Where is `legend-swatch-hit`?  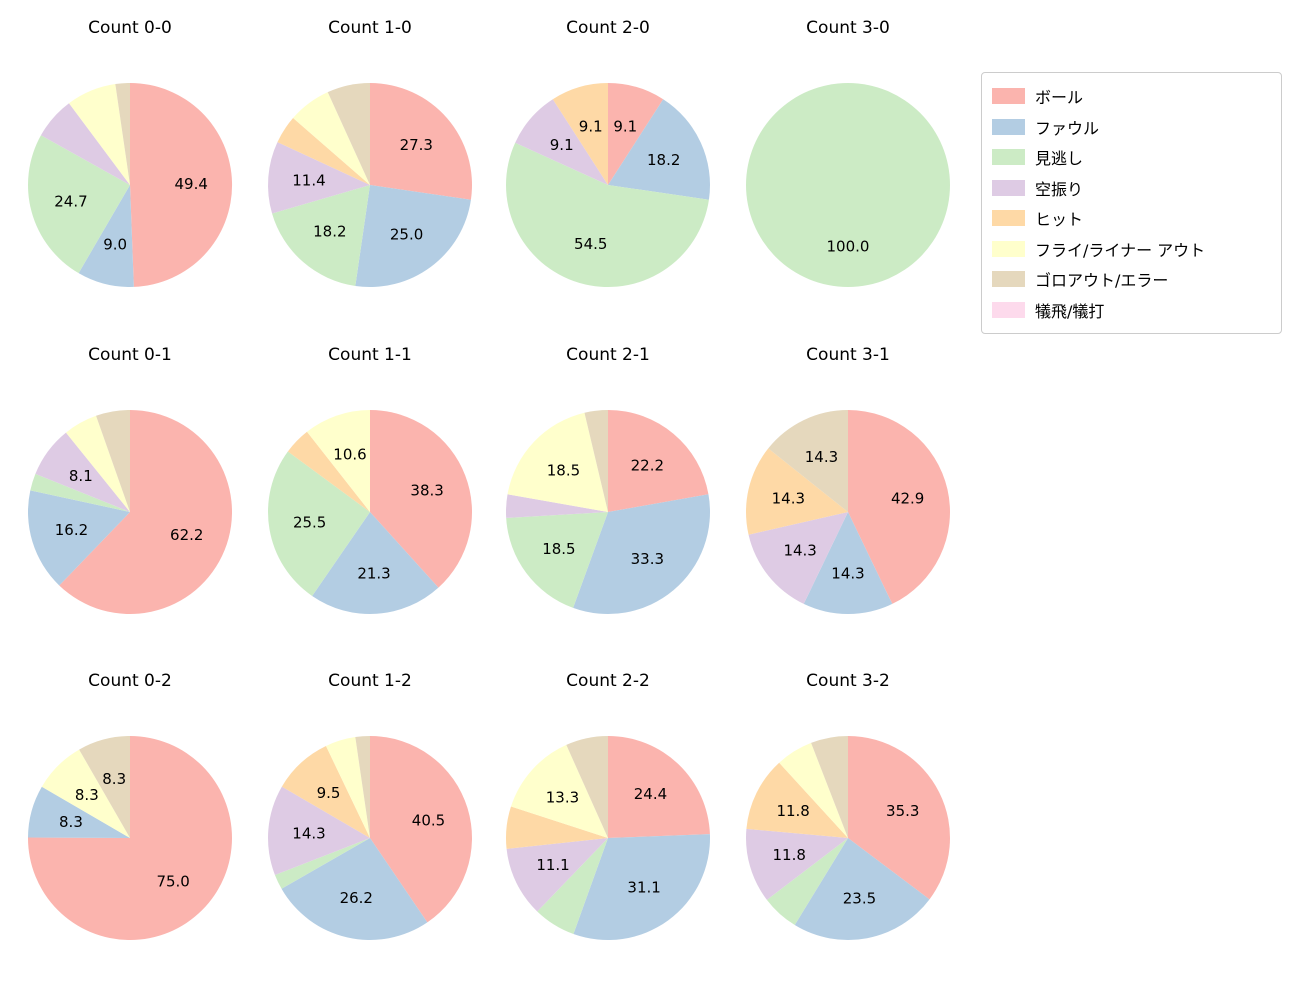
legend-swatch-hit is located at coordinates (1008, 218).